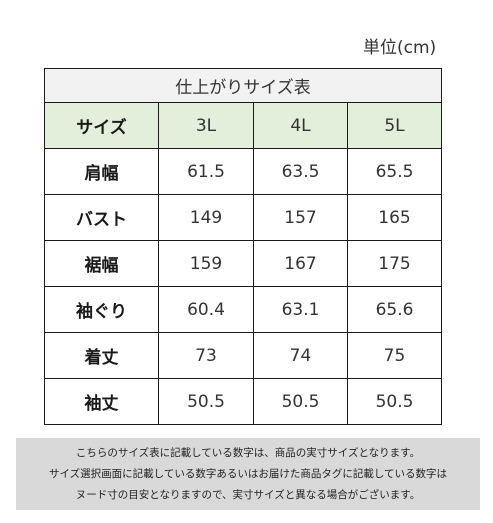  What do you see at coordinates (101, 171) in the screenshot?
I see `row-label: 肩幅` at bounding box center [101, 171].